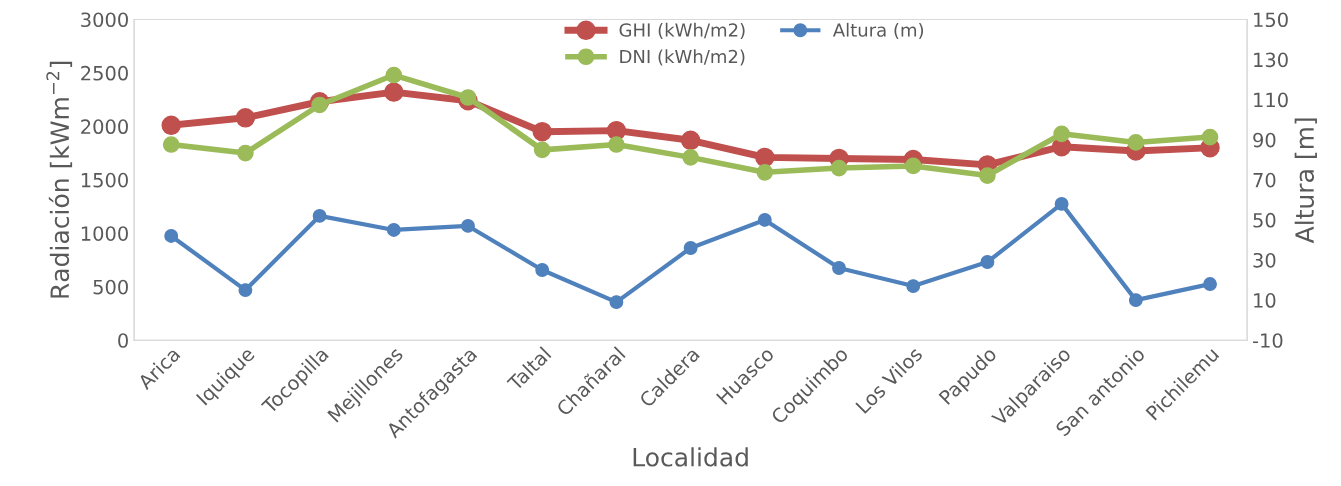 The width and height of the screenshot is (1341, 486). What do you see at coordinates (1271, 100) in the screenshot?
I see `y2-tick-label: 110` at bounding box center [1271, 100].